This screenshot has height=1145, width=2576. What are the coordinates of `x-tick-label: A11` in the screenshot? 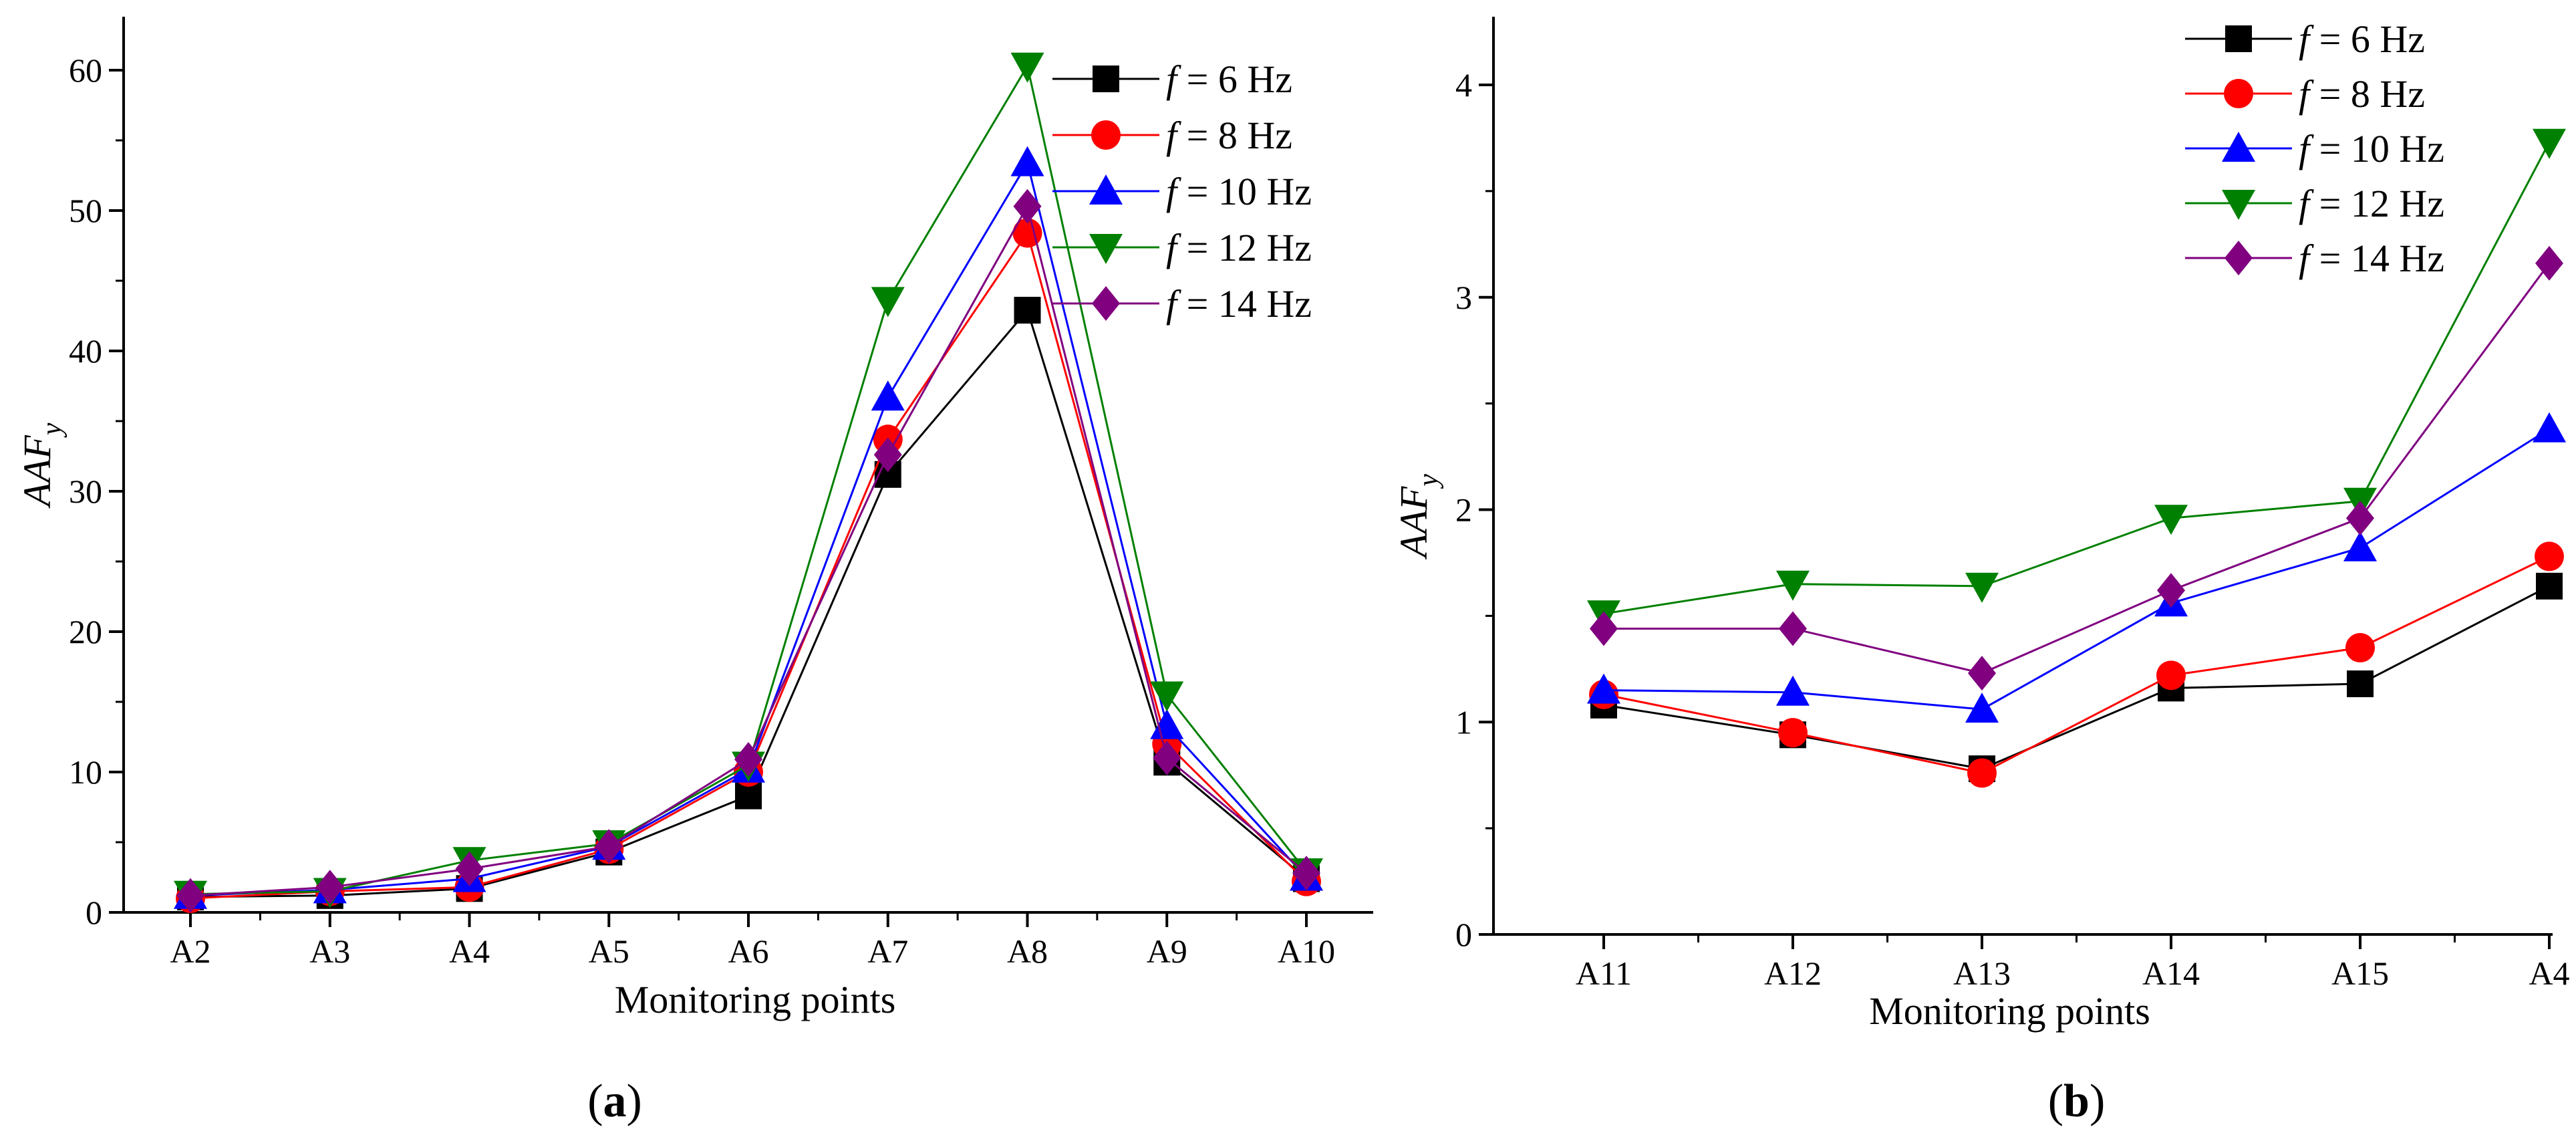 It's located at (1604, 973).